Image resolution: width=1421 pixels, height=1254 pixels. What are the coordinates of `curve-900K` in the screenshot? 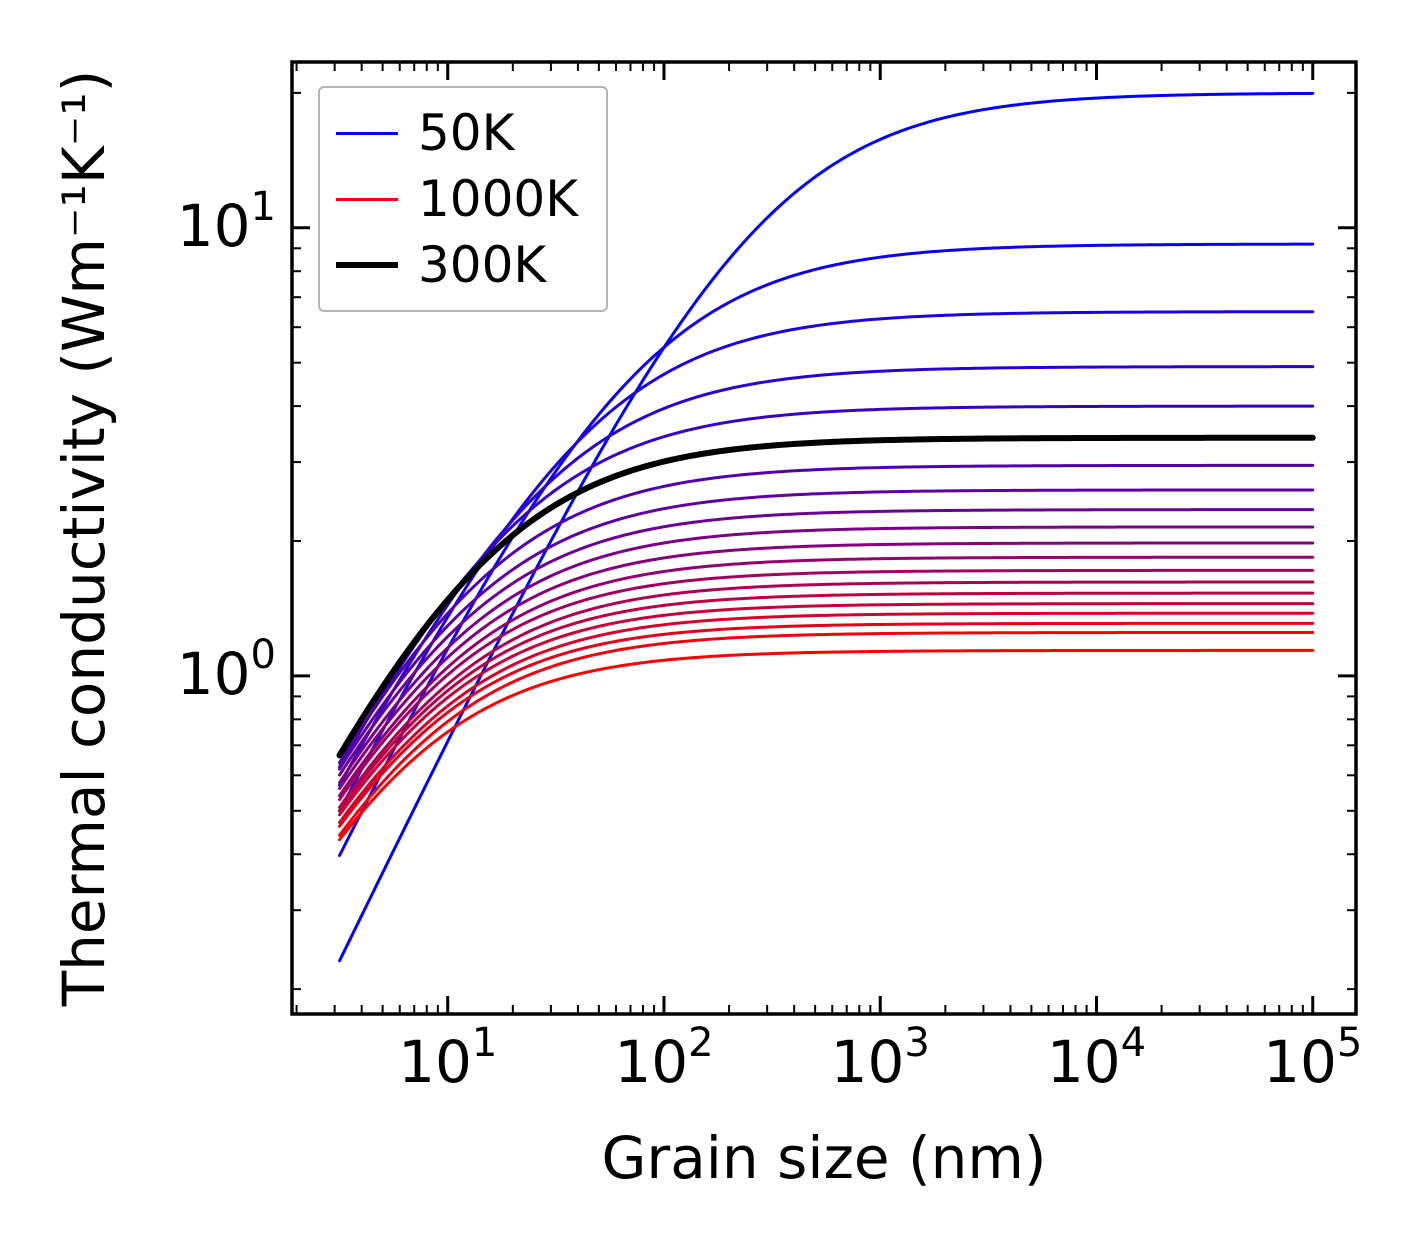 It's located at (826, 724).